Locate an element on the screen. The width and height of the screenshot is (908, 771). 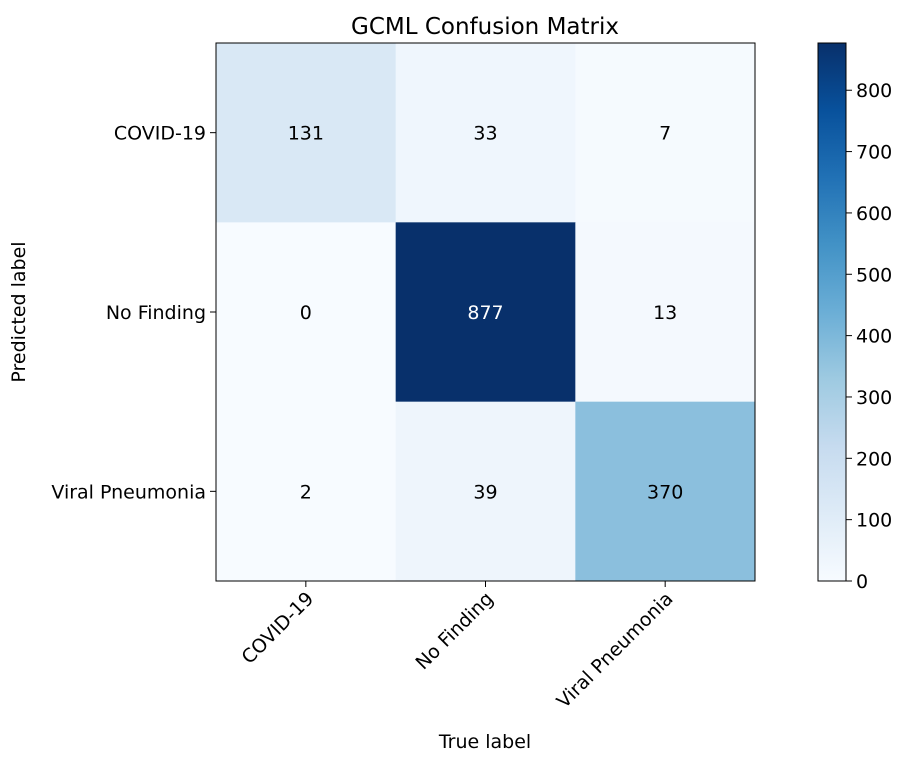
y-axis-ticks: COVID-19 No Finding Viral Pneumonia is located at coordinates (133, 313).